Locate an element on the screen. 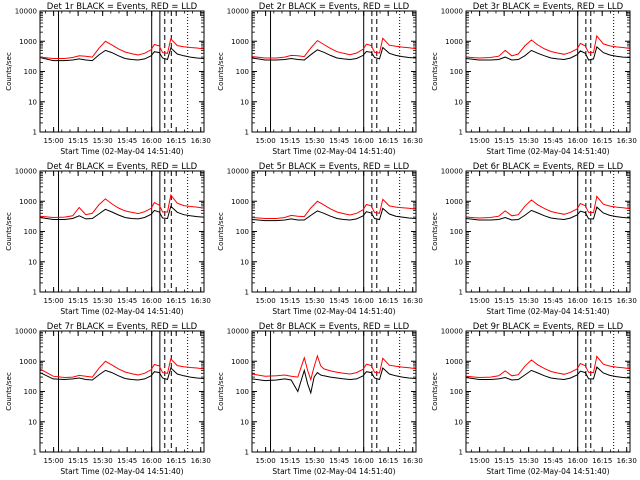  panel-title: Det 4r BLACK = Events, RED = LLD is located at coordinates (122, 167).